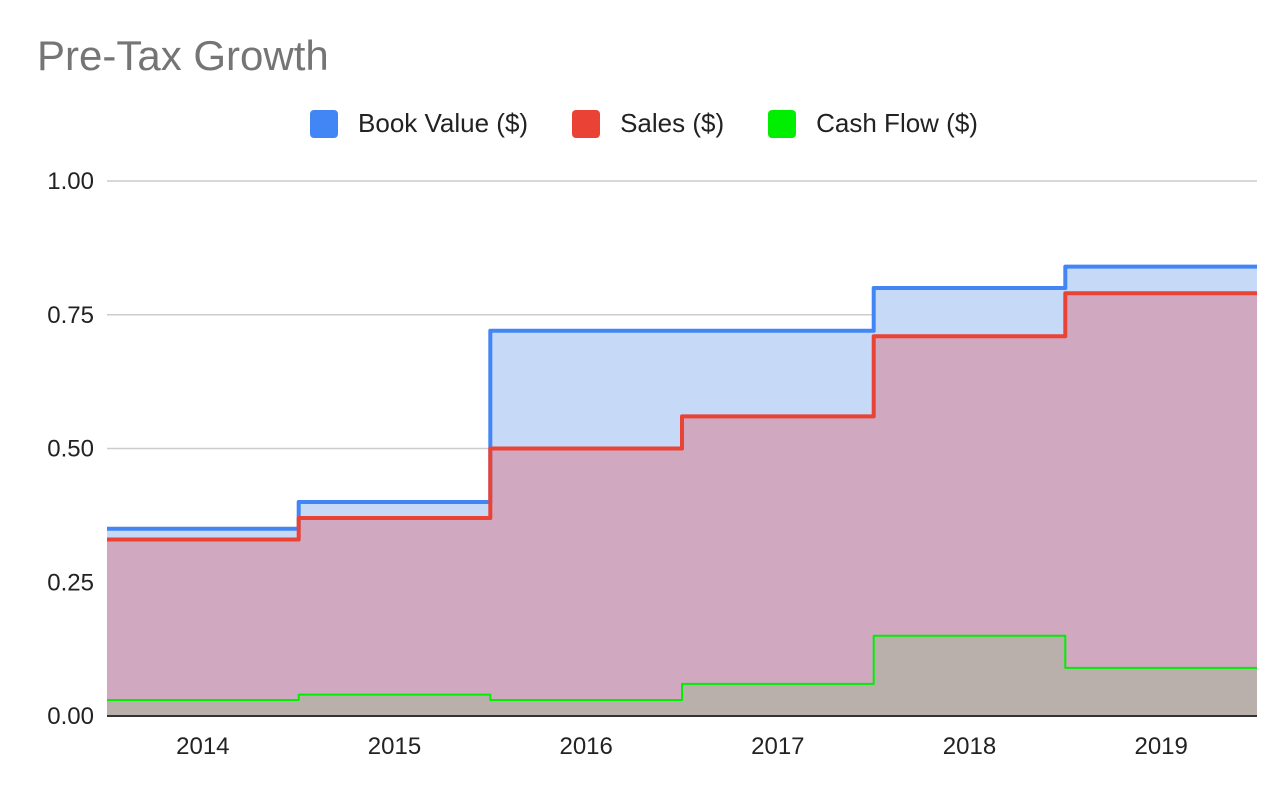 This screenshot has width=1288, height=795. I want to click on y-tick-label-4: 1.00, so click(70, 181).